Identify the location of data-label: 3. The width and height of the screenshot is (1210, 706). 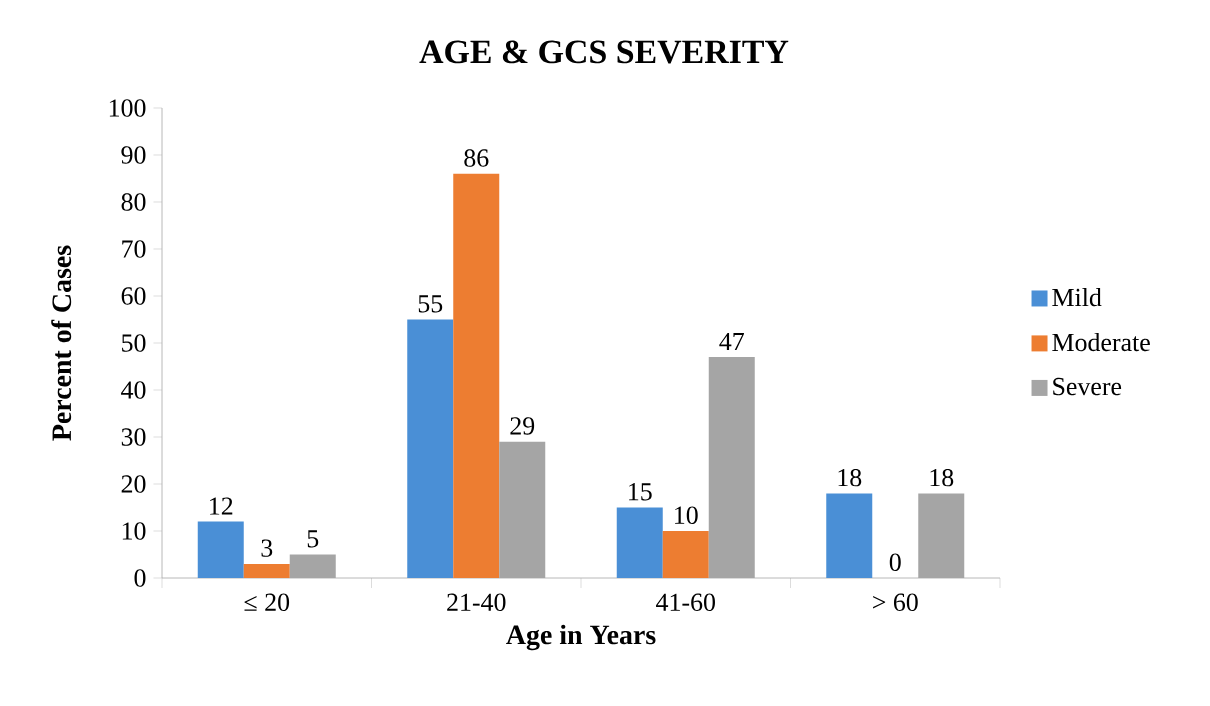
(267, 548).